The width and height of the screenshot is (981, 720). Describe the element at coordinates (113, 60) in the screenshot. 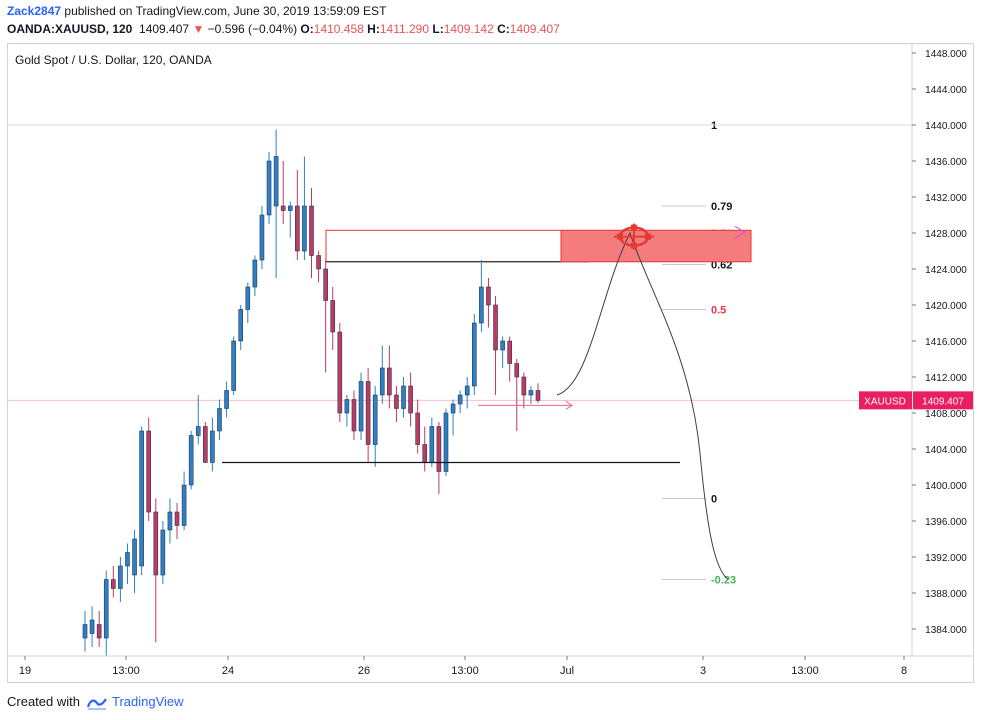

I see `chart-title: Gold Spot / U.S. Dollar, 120, OANDA` at that location.